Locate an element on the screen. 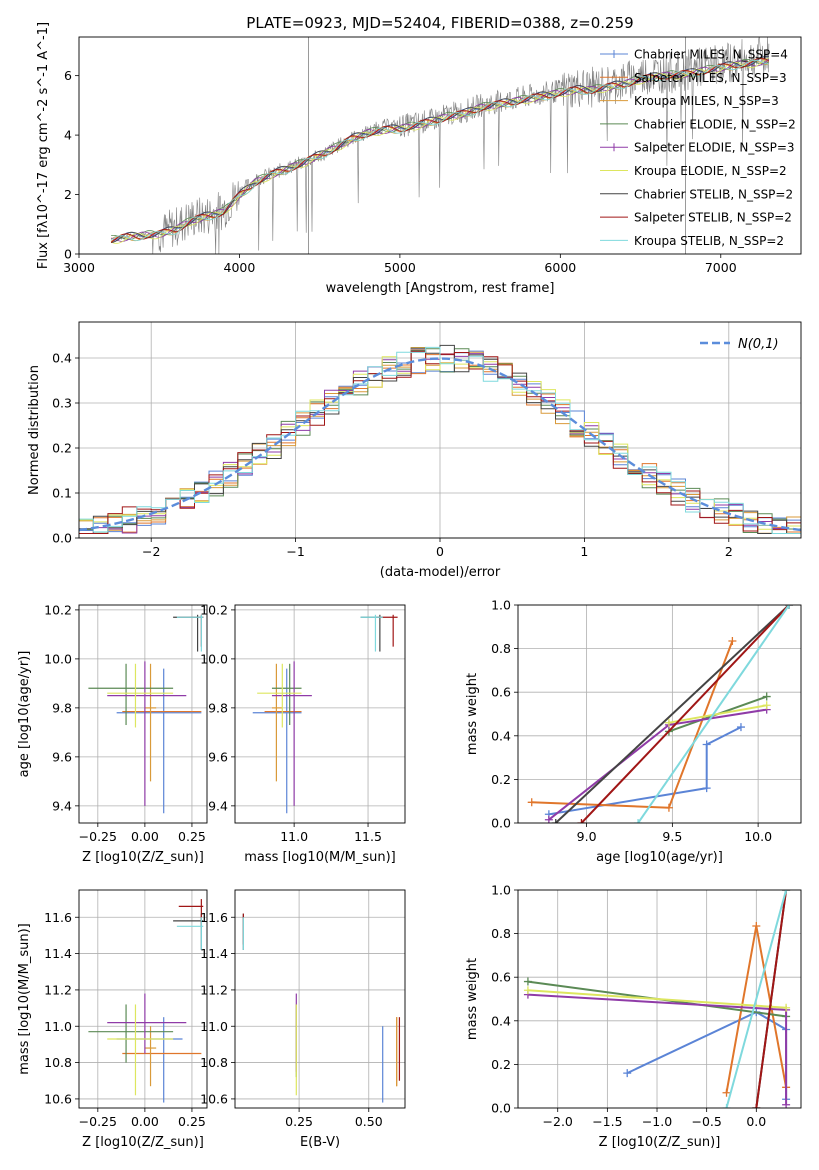 The width and height of the screenshot is (819, 1170). y-tick-label: 0.8 is located at coordinates (501, 933).